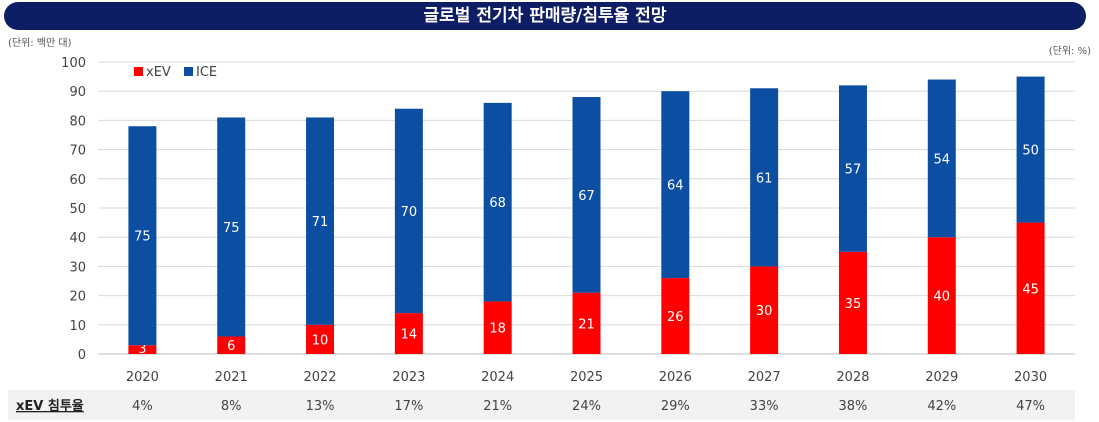  I want to click on data-label: 6, so click(231, 346).